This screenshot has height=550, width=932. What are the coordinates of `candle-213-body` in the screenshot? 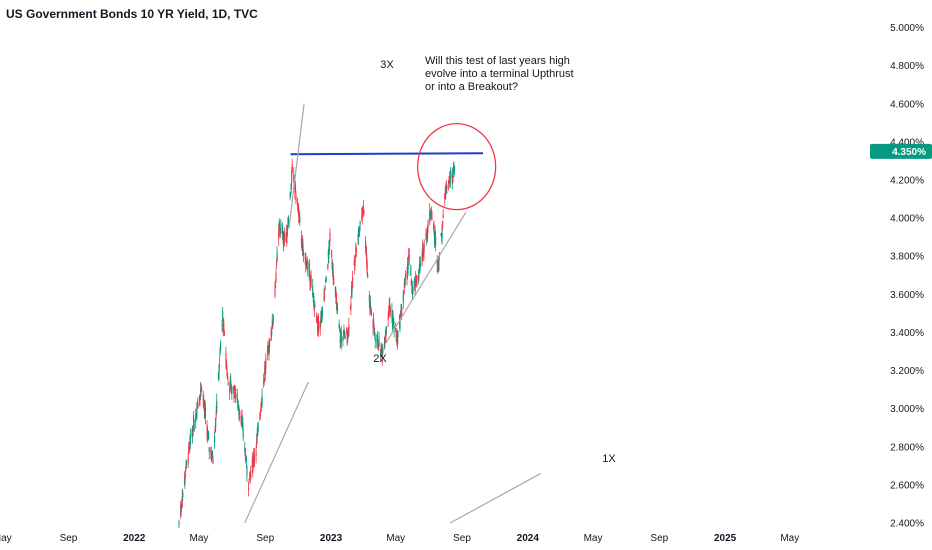 It's located at (340, 341).